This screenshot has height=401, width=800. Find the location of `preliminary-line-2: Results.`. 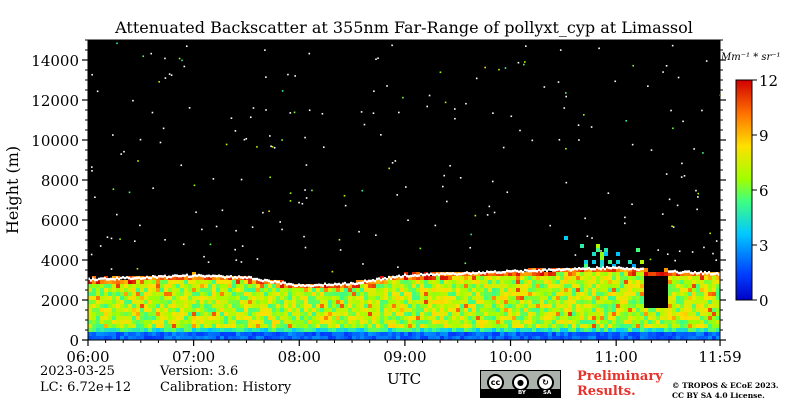

preliminary-line-2: Results. is located at coordinates (606, 391).